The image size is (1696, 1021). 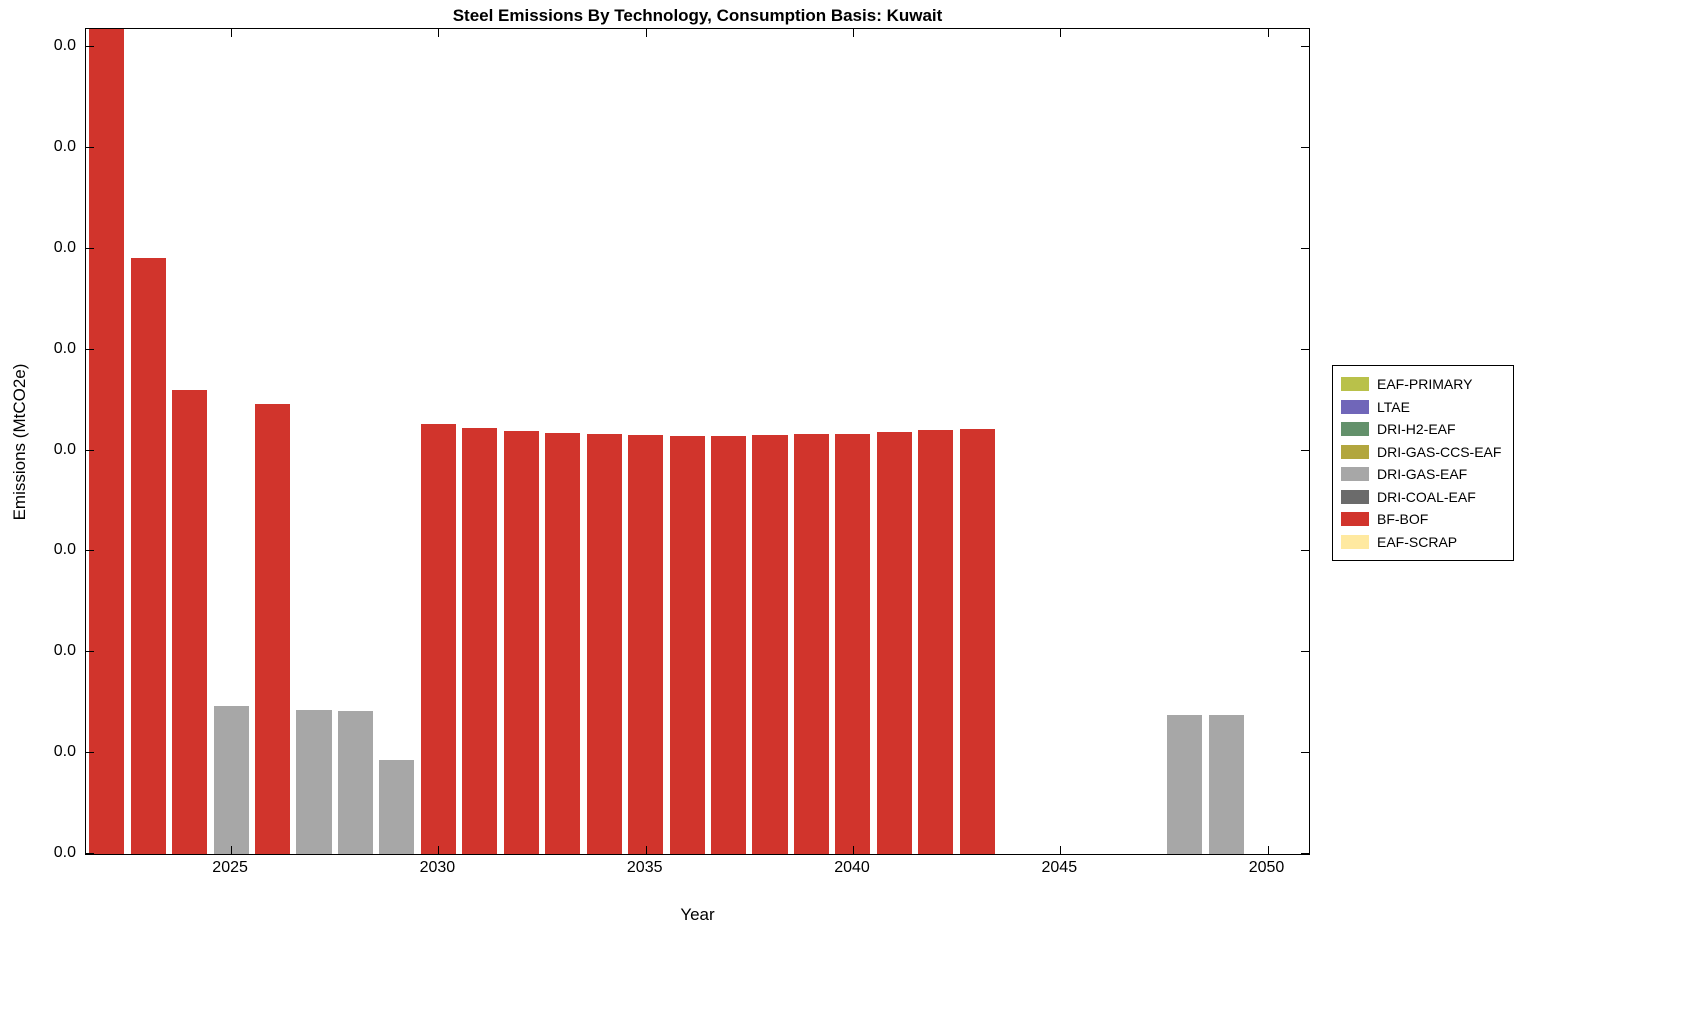 I want to click on bar-dri-gas-eaf-2027, so click(x=314, y=781).